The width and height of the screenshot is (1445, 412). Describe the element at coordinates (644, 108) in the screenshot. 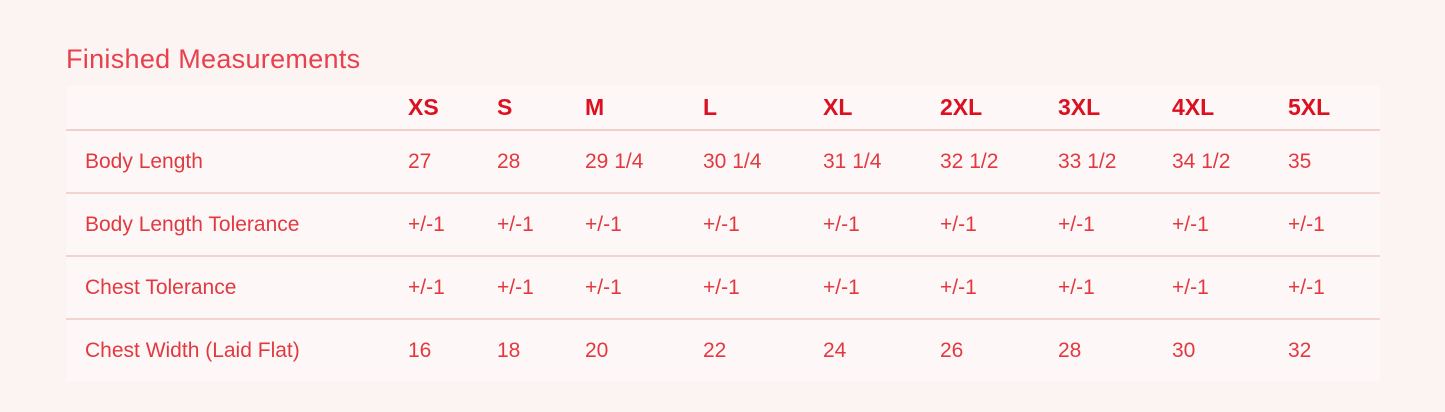

I see `header-cell-m: M` at that location.